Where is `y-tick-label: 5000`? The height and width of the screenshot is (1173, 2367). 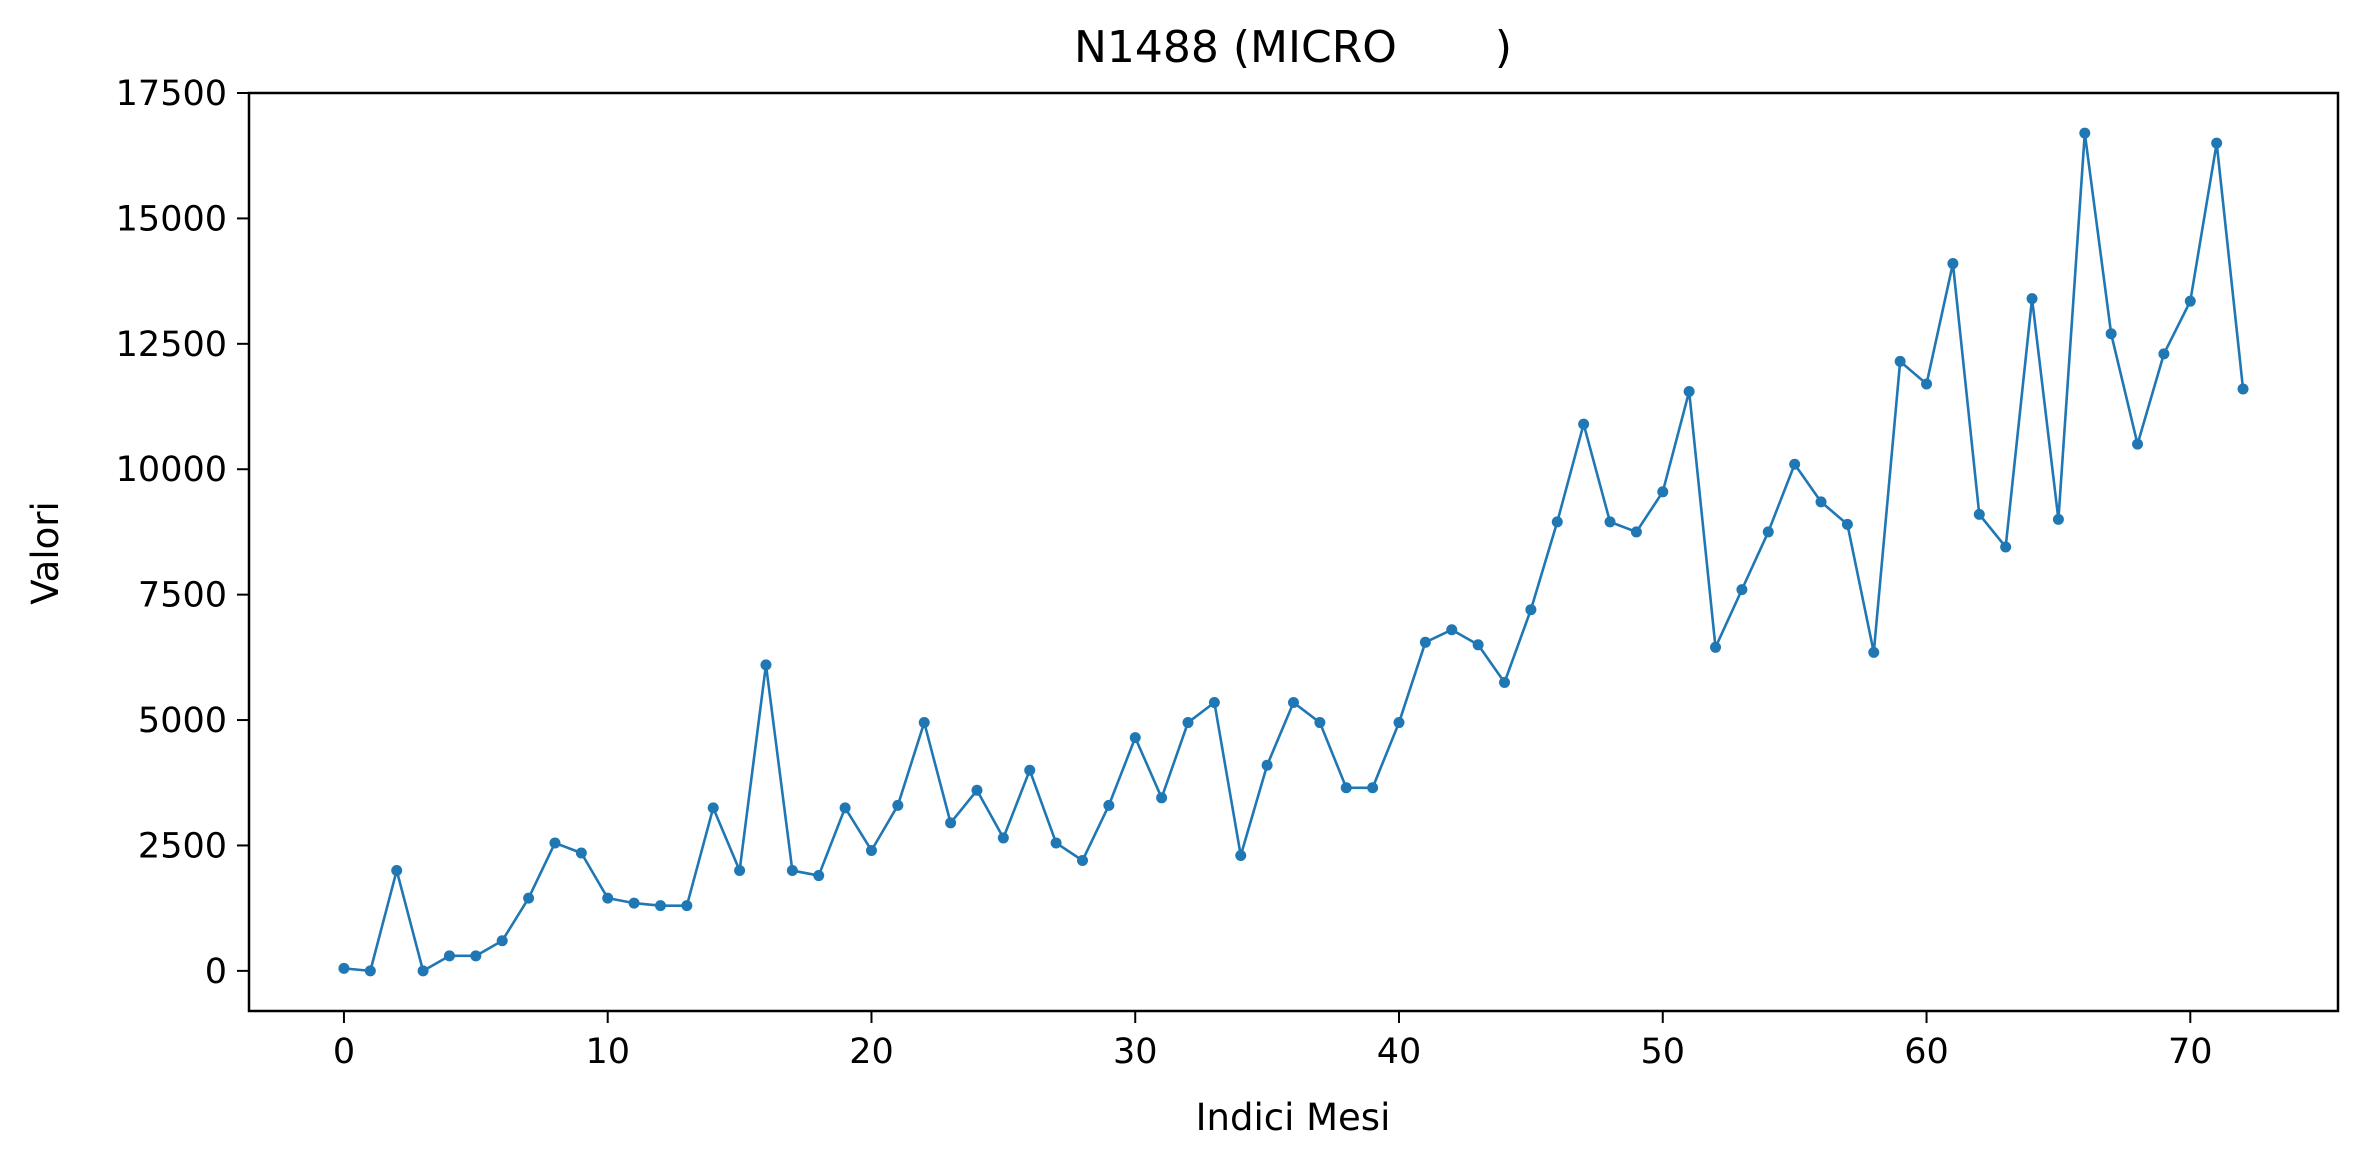 y-tick-label: 5000 is located at coordinates (182, 721).